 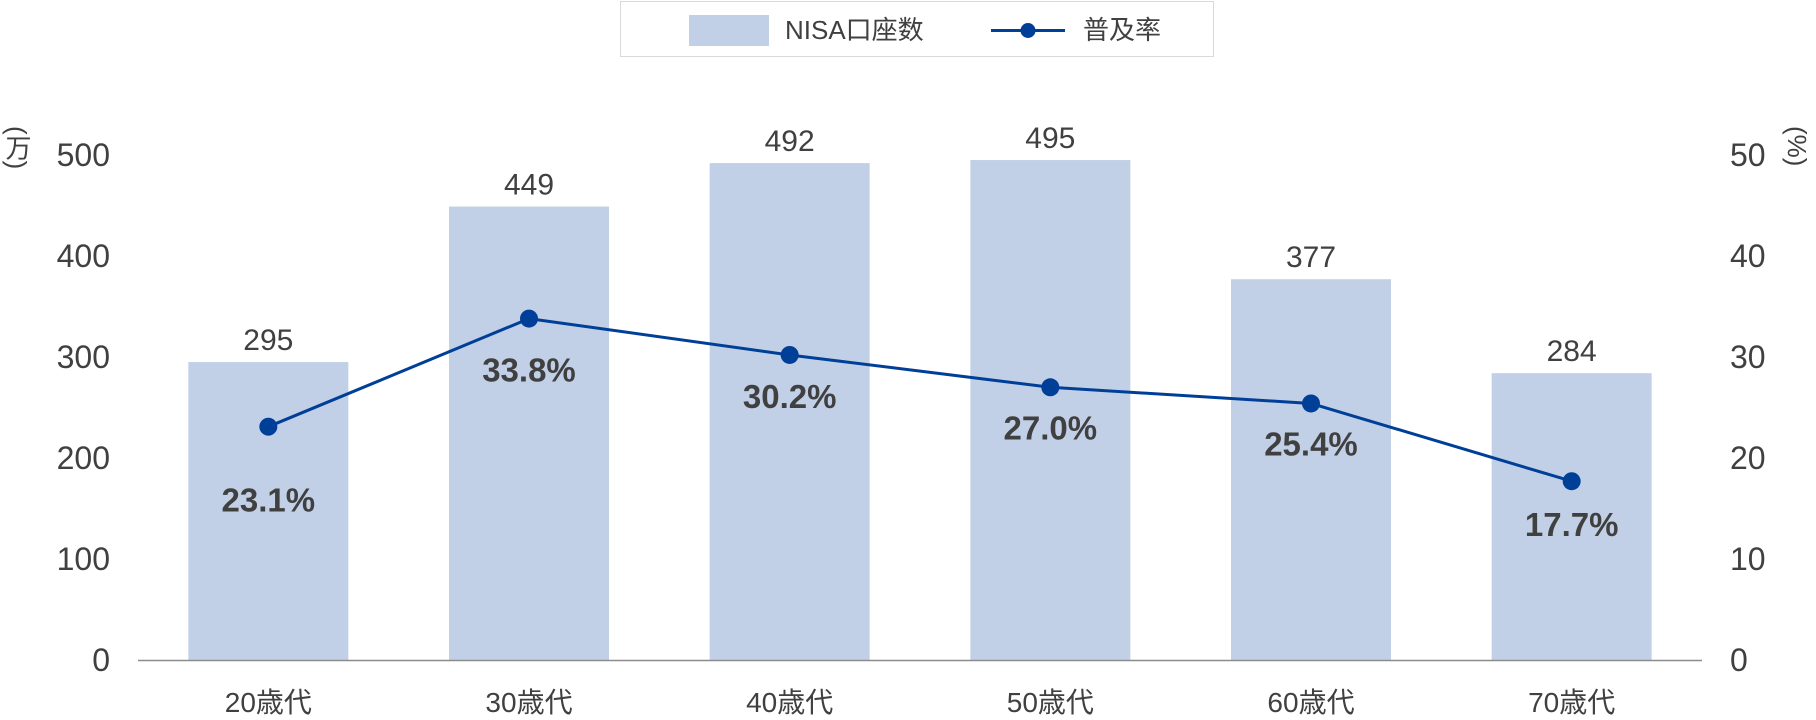 What do you see at coordinates (1748, 155) in the screenshot?
I see `right-y-tick-label-6: 50` at bounding box center [1748, 155].